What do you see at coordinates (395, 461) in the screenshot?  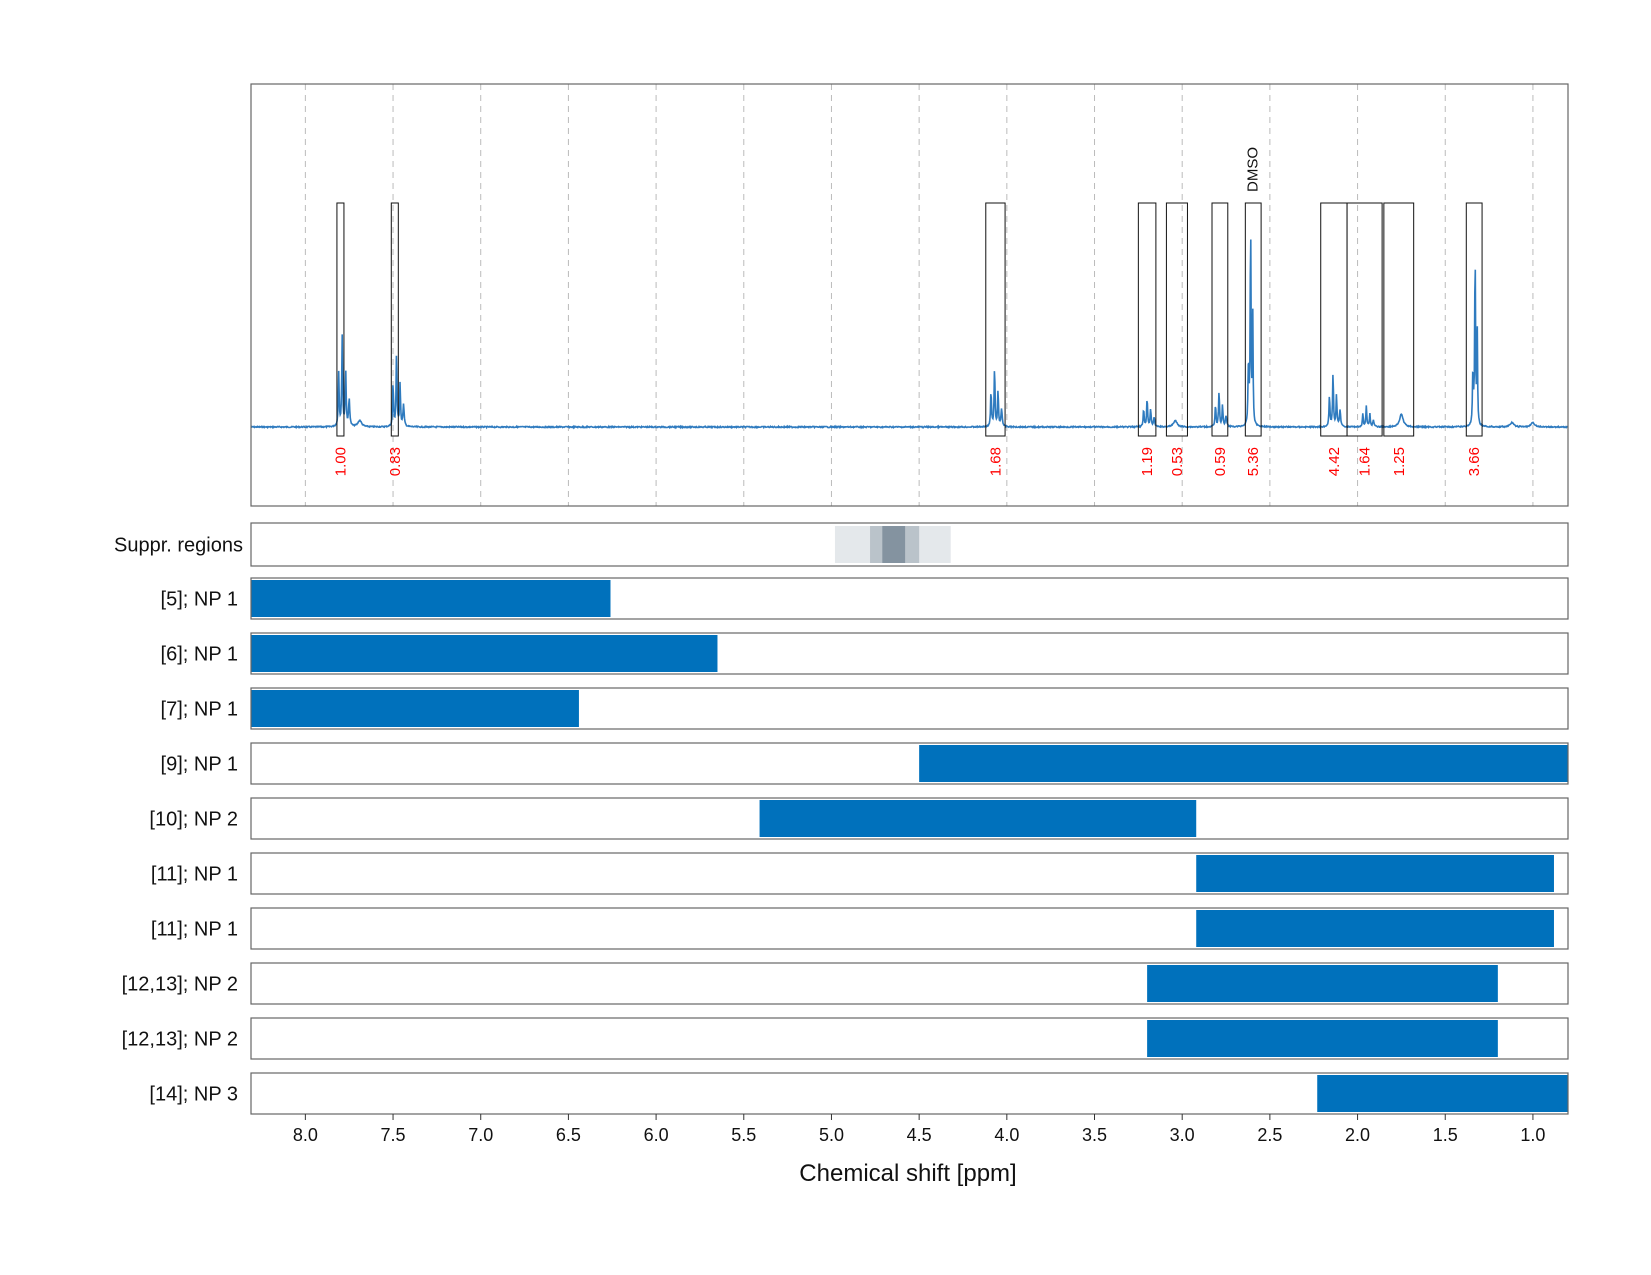 I see `integral-label: 0.83` at bounding box center [395, 461].